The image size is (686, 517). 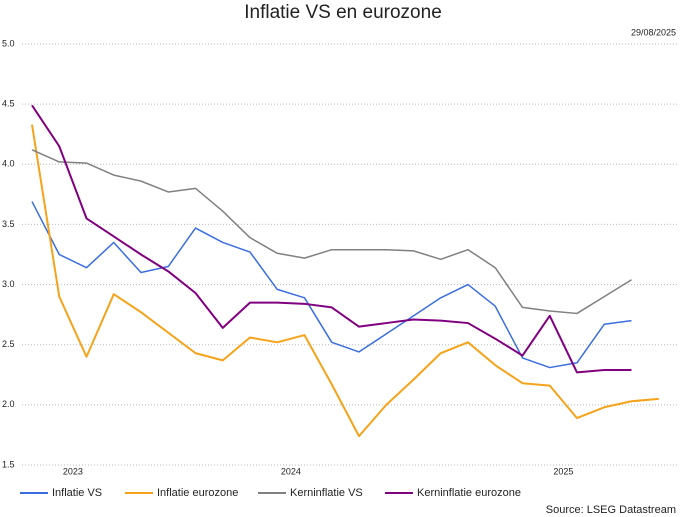 What do you see at coordinates (8, 104) in the screenshot?
I see `y-tick-label: 4.5` at bounding box center [8, 104].